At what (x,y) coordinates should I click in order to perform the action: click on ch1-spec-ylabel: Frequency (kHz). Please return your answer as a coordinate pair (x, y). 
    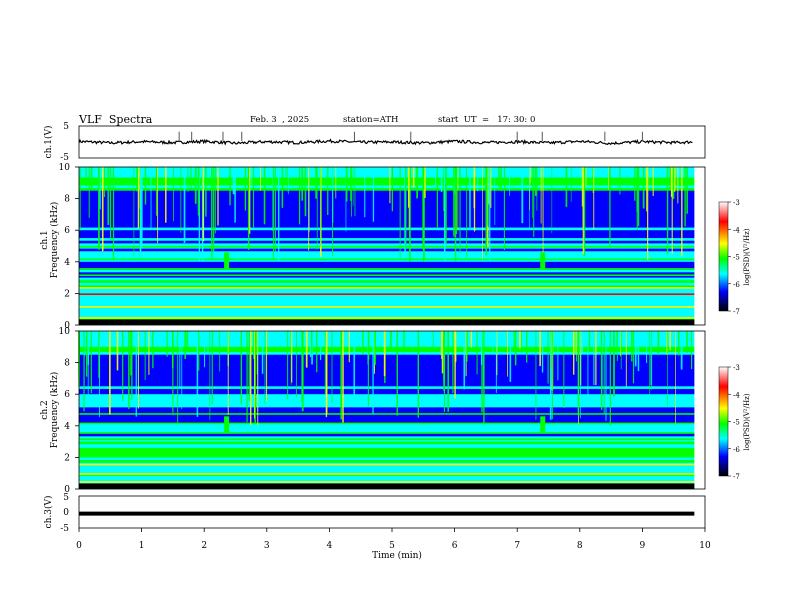
    Looking at the image, I should click on (54, 240).